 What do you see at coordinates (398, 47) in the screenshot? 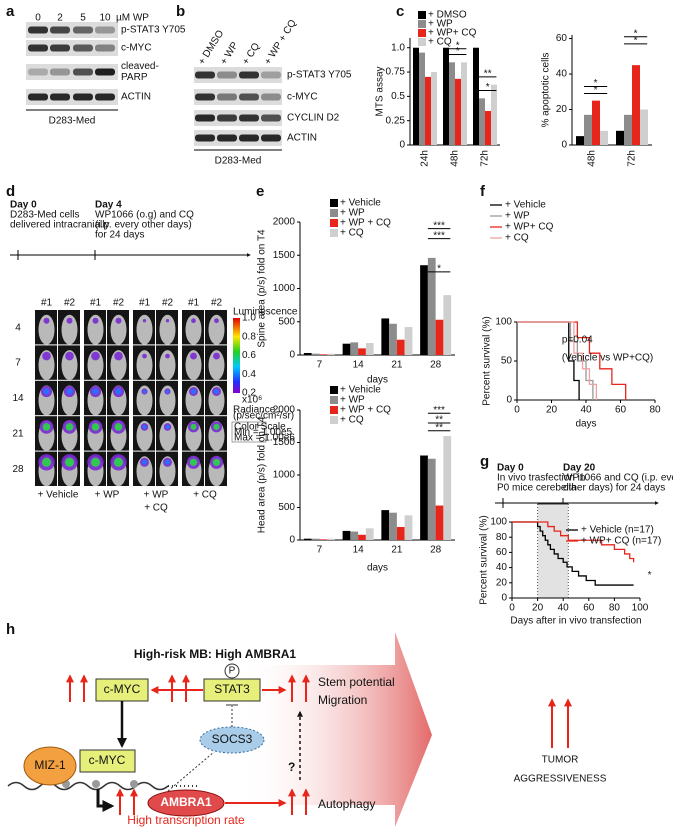
I see `y-tick-label: 1.0` at bounding box center [398, 47].